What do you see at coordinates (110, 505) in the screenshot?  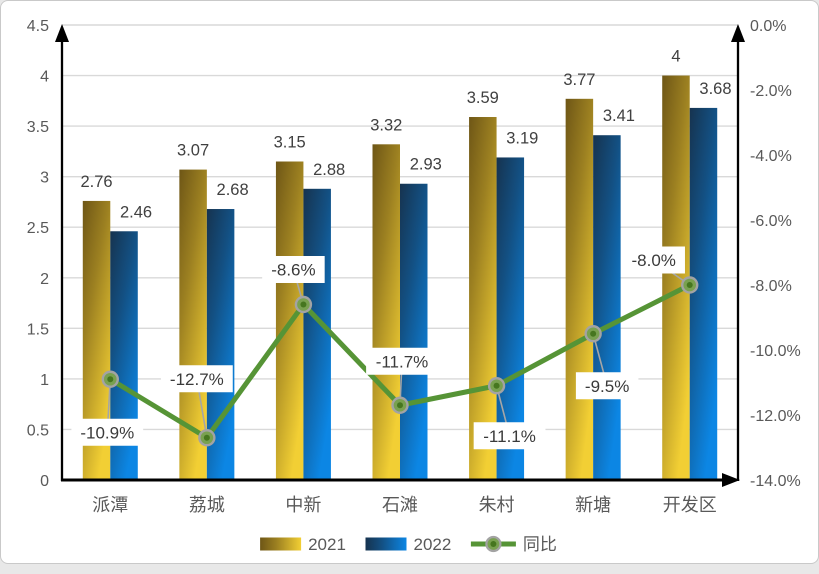 I see `category-label-派潭: 派潭` at bounding box center [110, 505].